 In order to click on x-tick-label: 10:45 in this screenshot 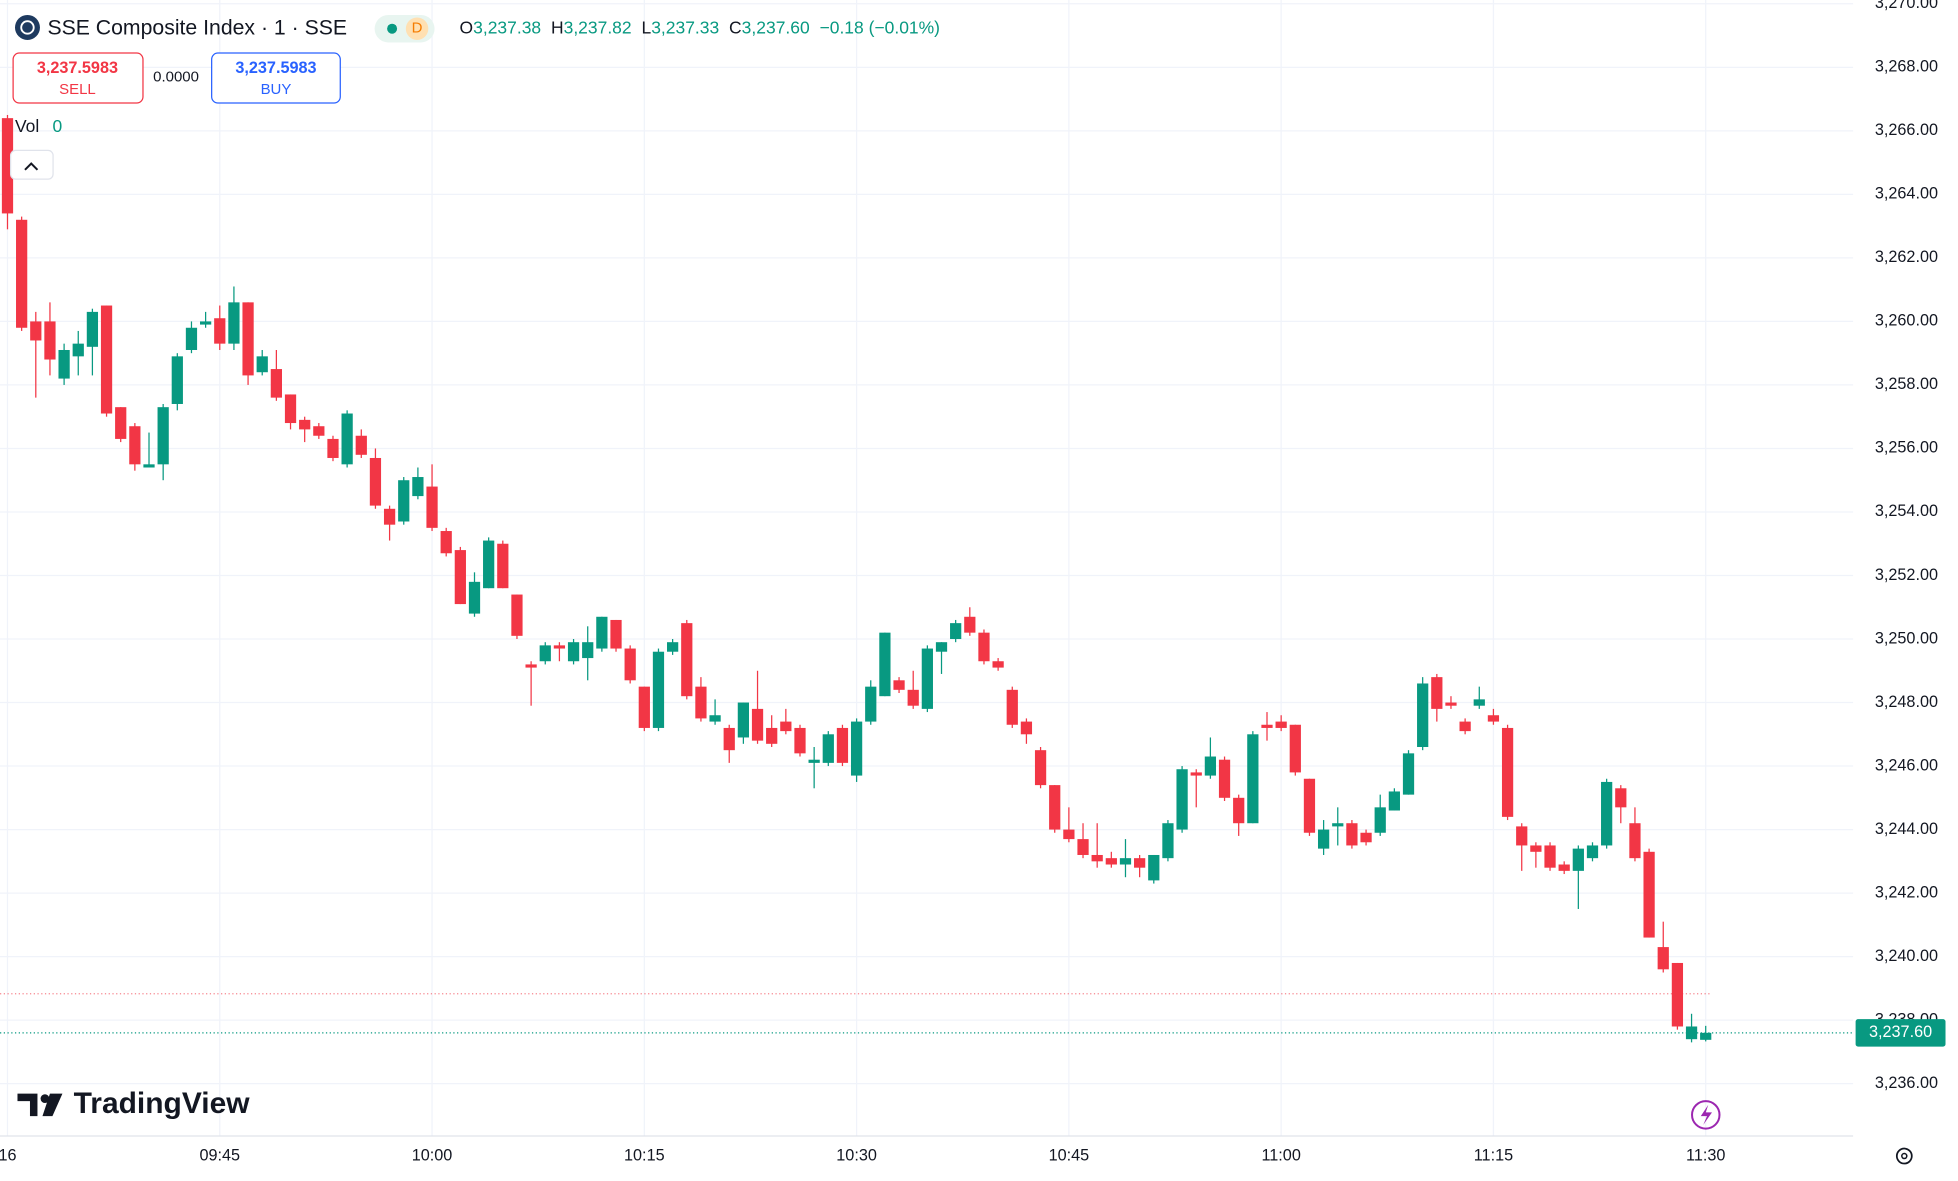, I will do `click(1069, 1155)`.